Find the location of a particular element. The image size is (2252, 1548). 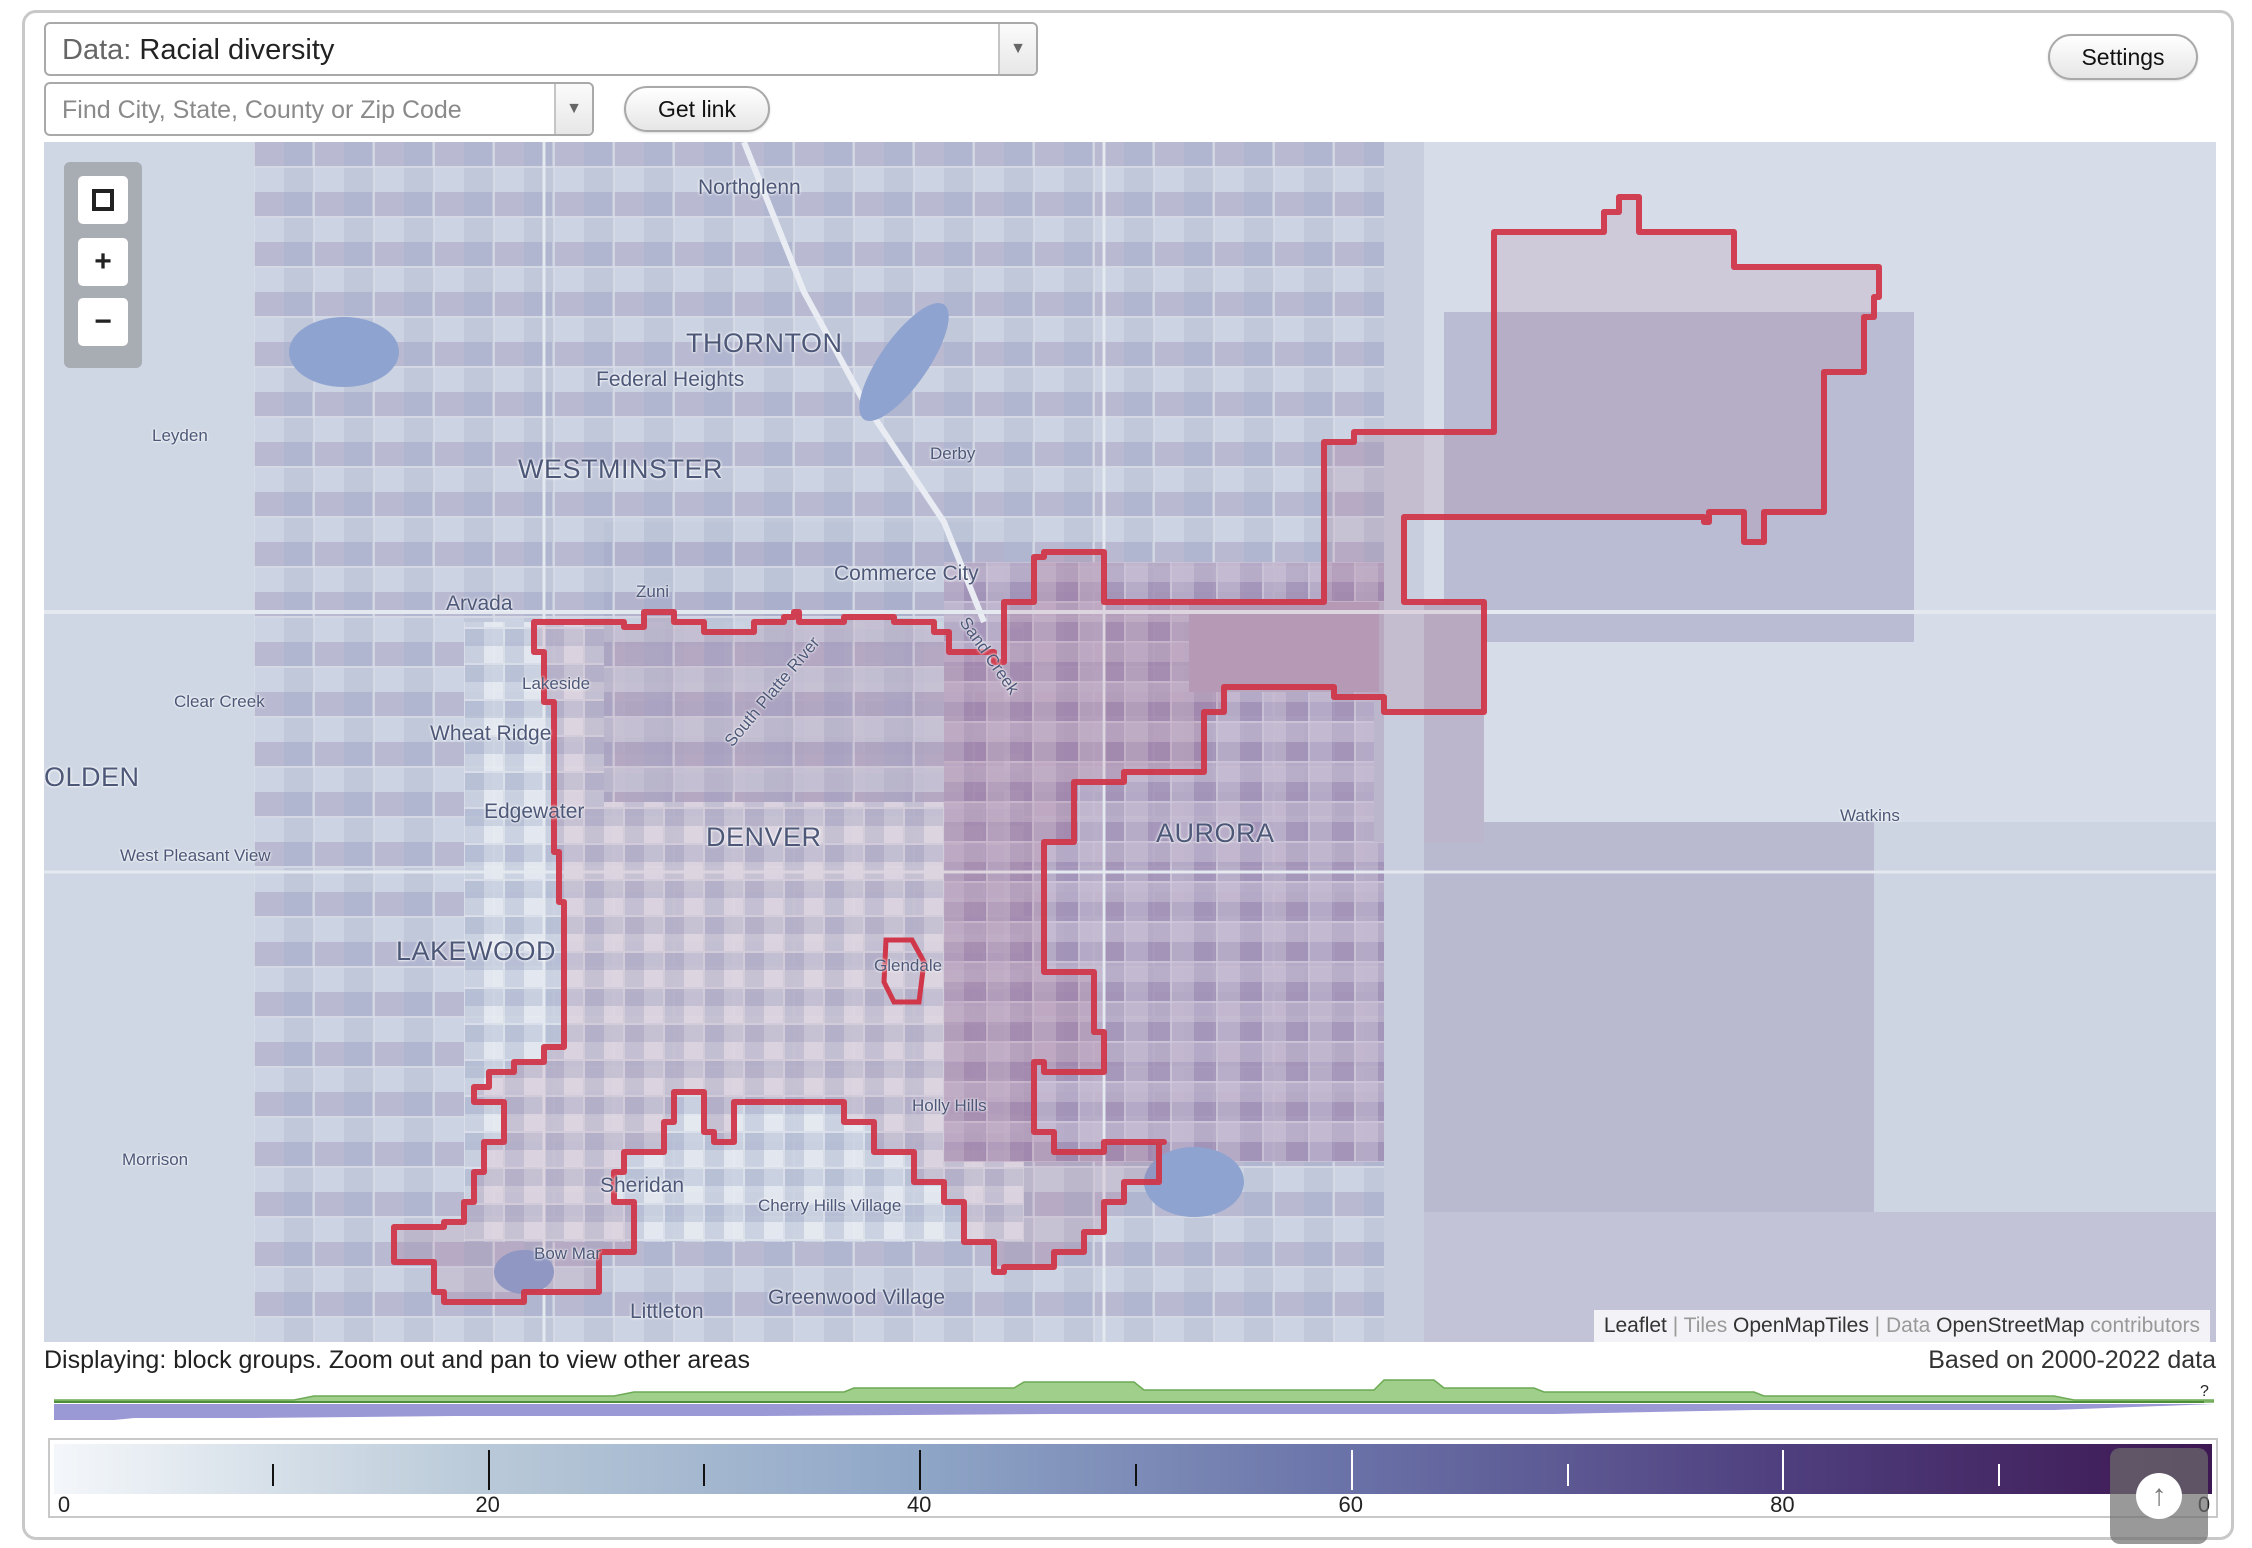

legend-tick-label: 60 is located at coordinates (1351, 1504).